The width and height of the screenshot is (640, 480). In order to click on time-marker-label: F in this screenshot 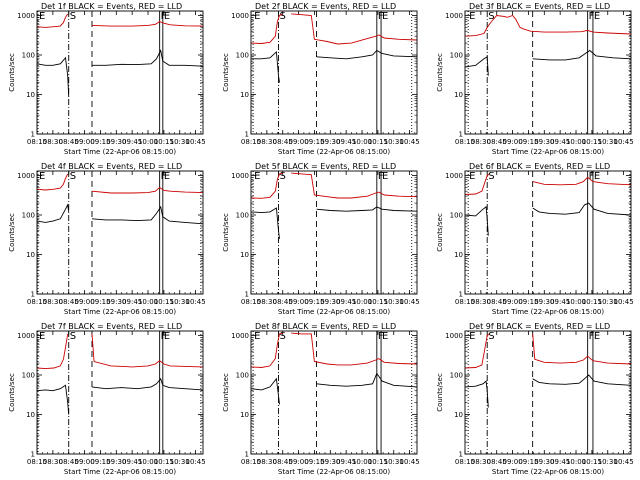, I will do `click(592, 16)`.